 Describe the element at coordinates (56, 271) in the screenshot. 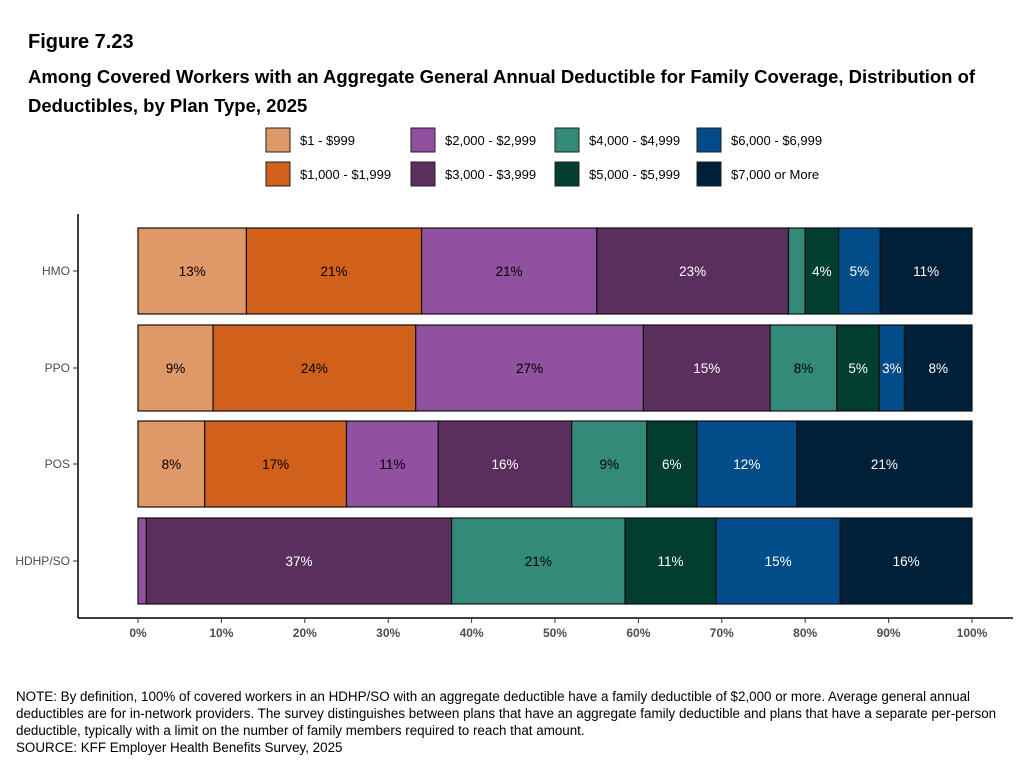

I see `y-tick-label: HMO` at that location.